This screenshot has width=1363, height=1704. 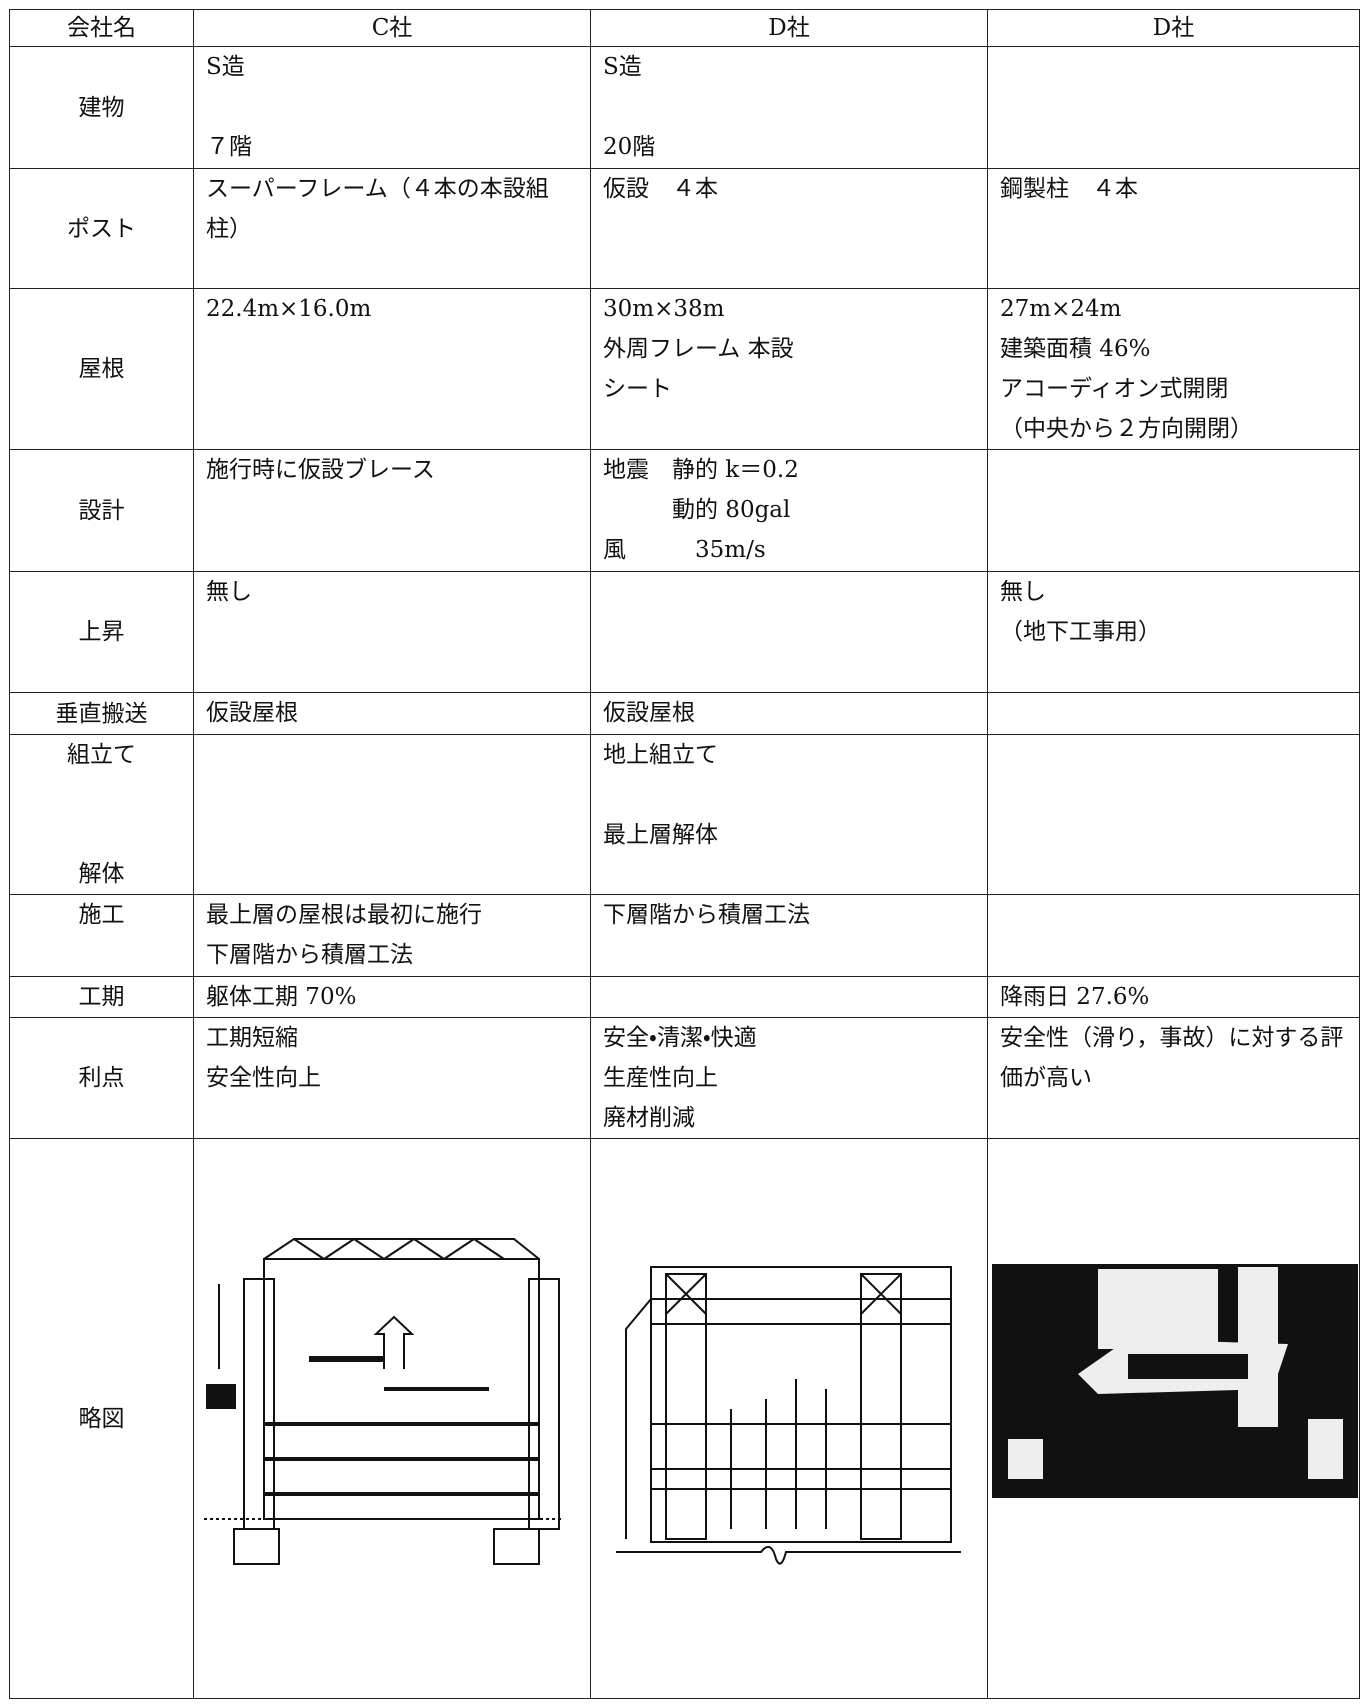 What do you see at coordinates (384, 1401) in the screenshot?
I see `sketch-c` at bounding box center [384, 1401].